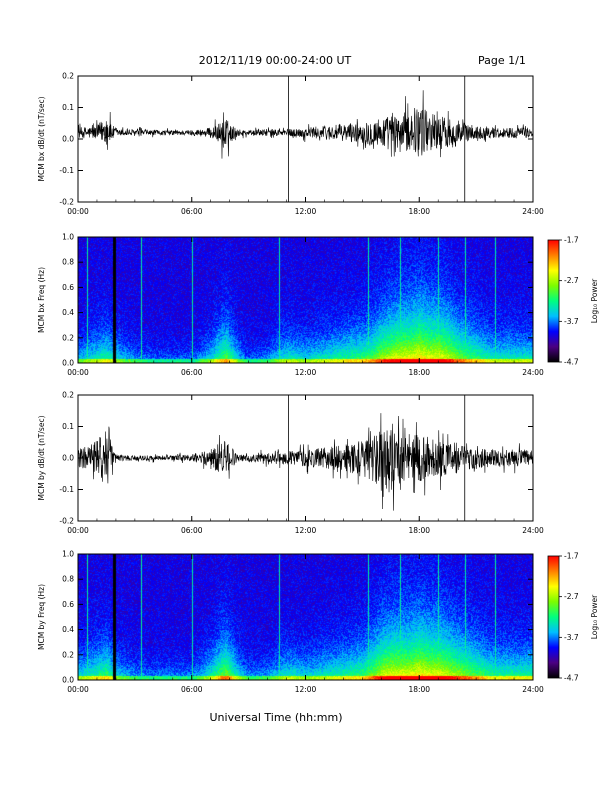  What do you see at coordinates (594, 300) in the screenshot?
I see `bx-colorbar-label: Log₁₀ Power` at bounding box center [594, 300].